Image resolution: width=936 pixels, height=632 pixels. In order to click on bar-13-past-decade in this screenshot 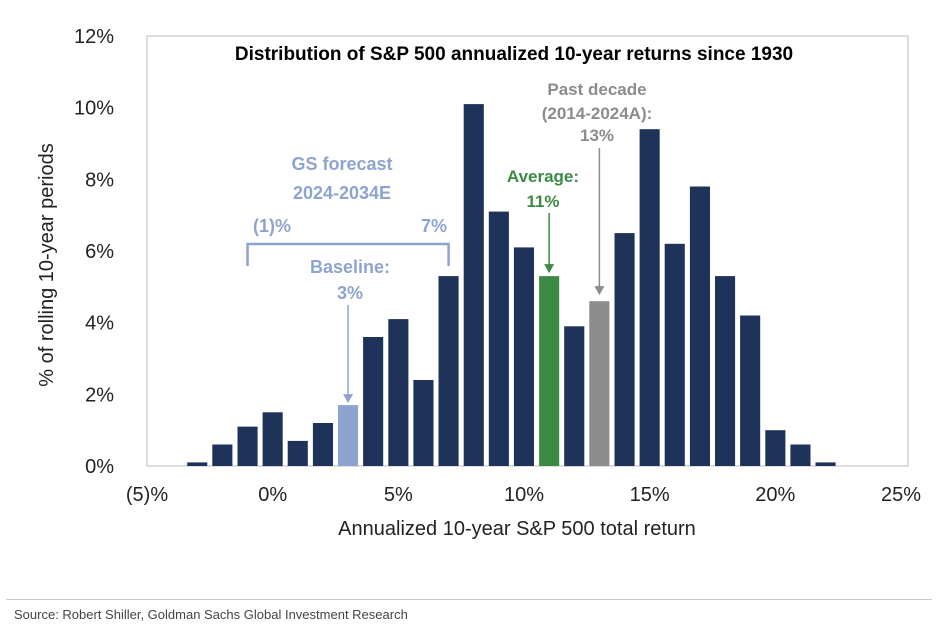, I will do `click(599, 383)`.